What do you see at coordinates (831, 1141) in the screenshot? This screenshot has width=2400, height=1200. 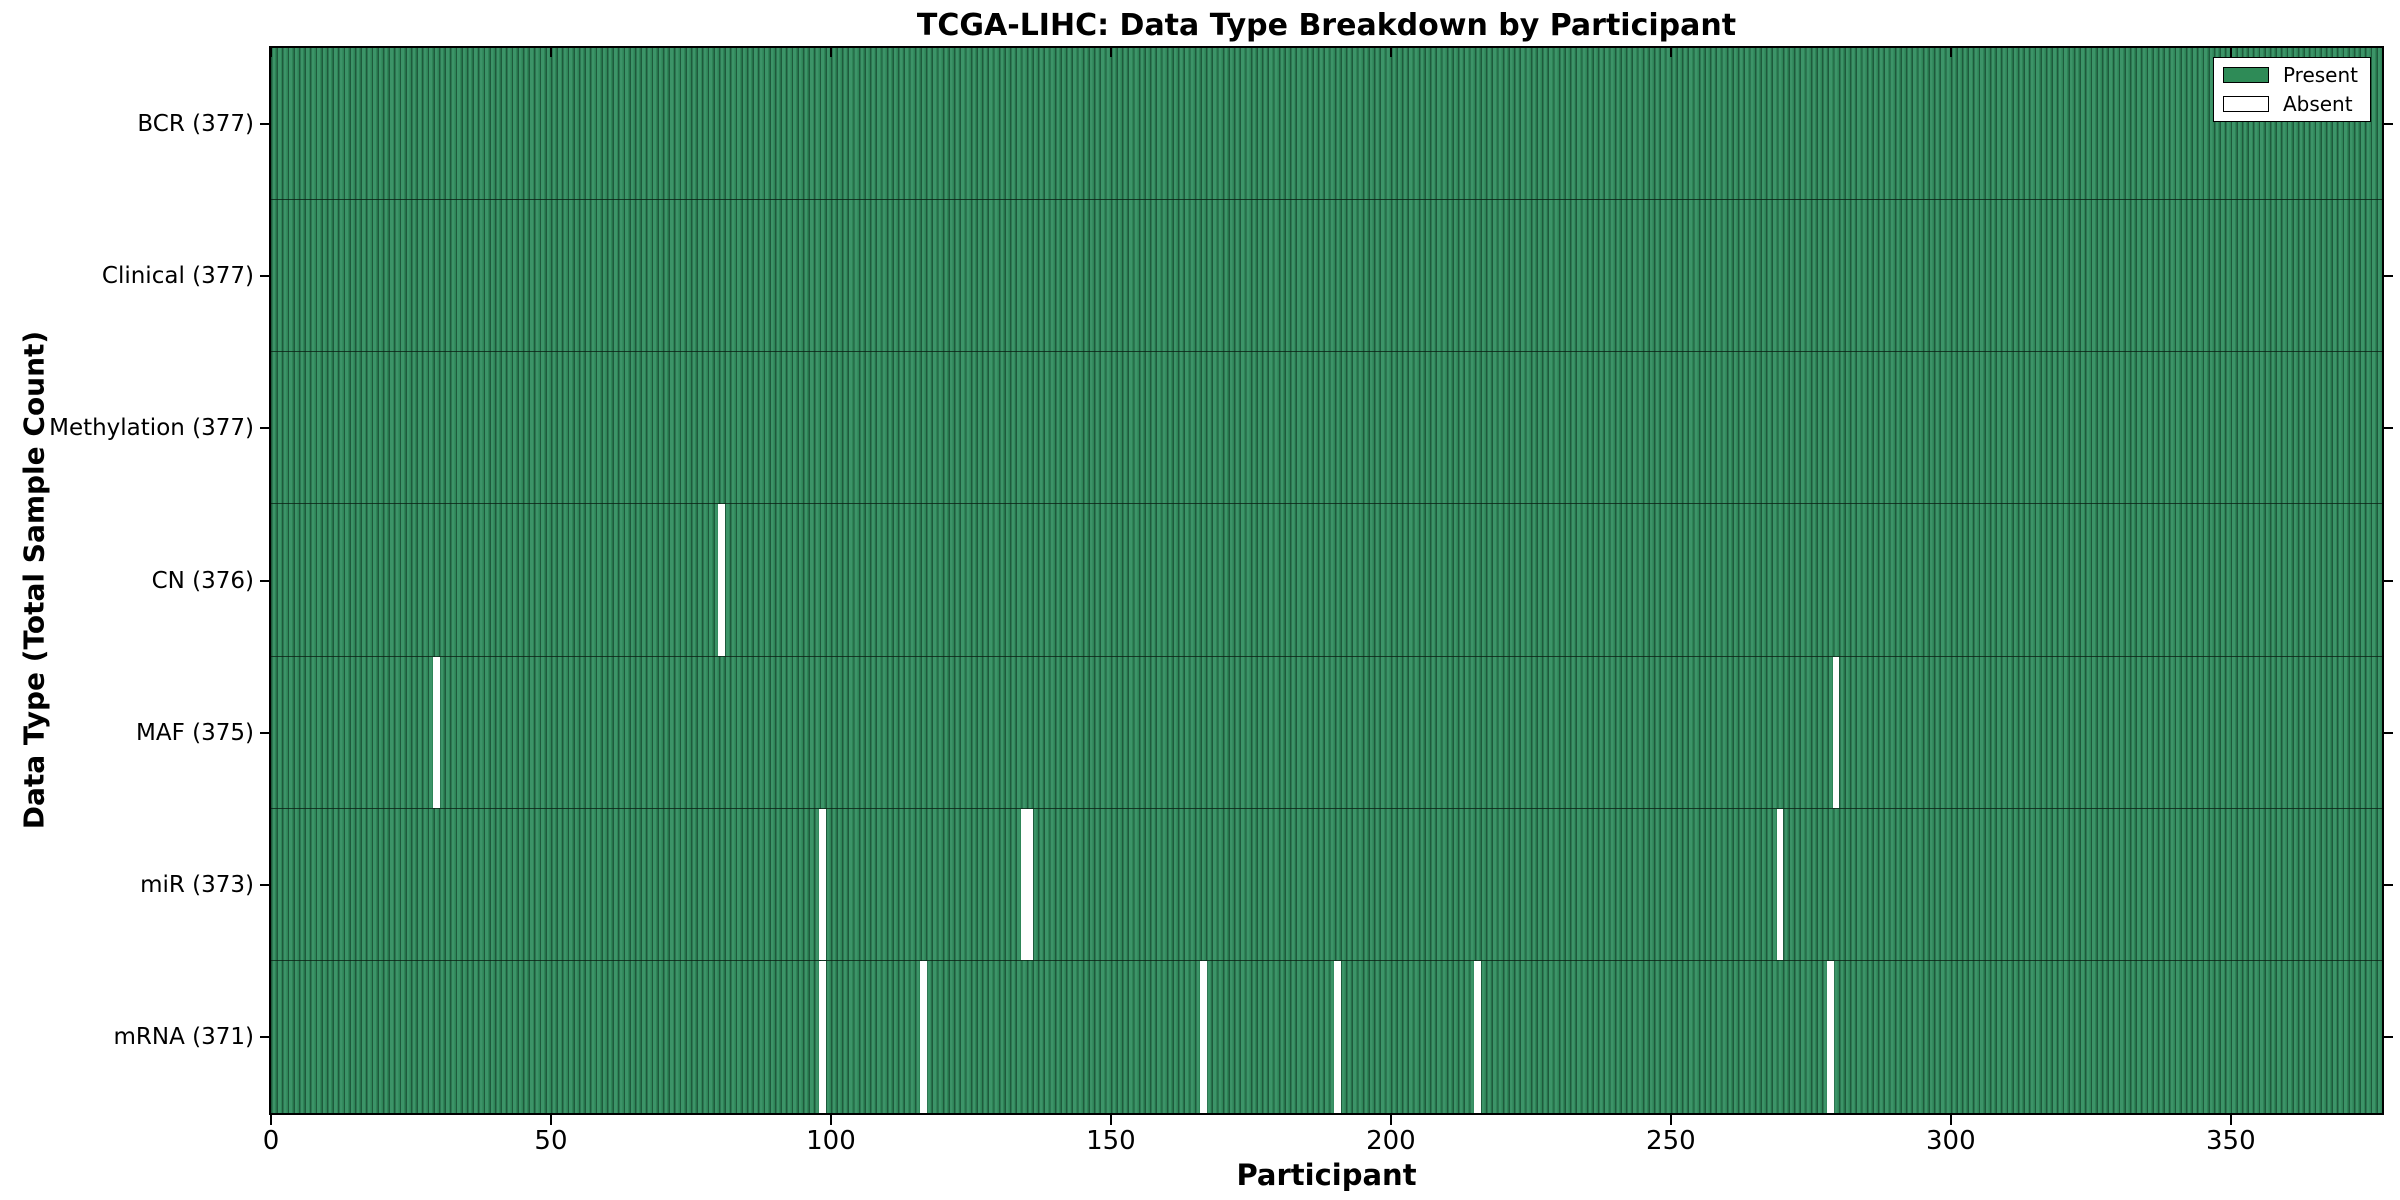 I see `x-tick-label: 100` at bounding box center [831, 1141].